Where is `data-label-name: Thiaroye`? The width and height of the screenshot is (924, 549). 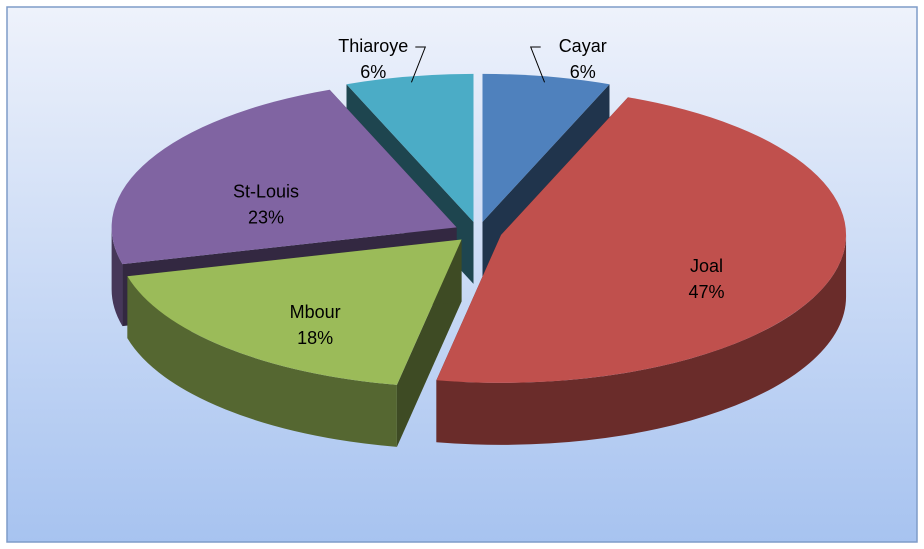 data-label-name: Thiaroye is located at coordinates (373, 46).